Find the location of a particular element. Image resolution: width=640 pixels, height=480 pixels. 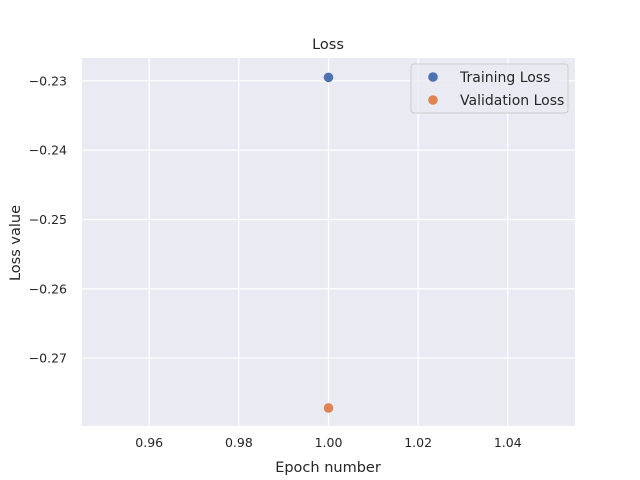

x-tick-label-3: 1.02 is located at coordinates (418, 442).